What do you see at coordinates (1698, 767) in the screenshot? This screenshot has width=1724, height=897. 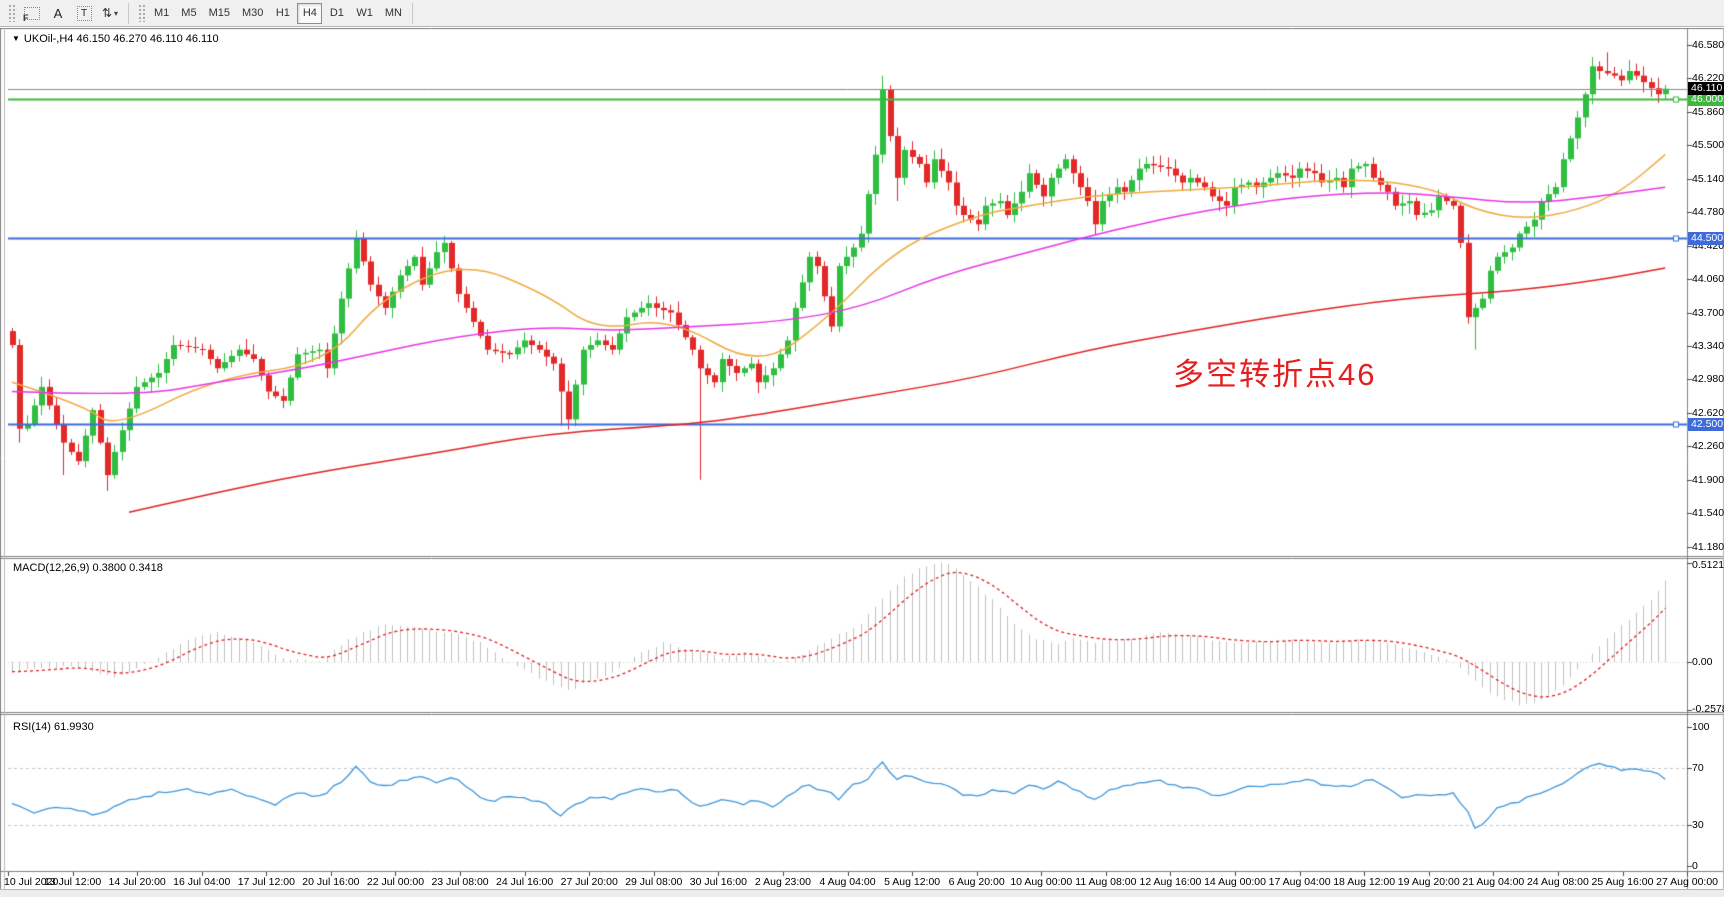 I see `rsi-tick-label: 70` at bounding box center [1698, 767].